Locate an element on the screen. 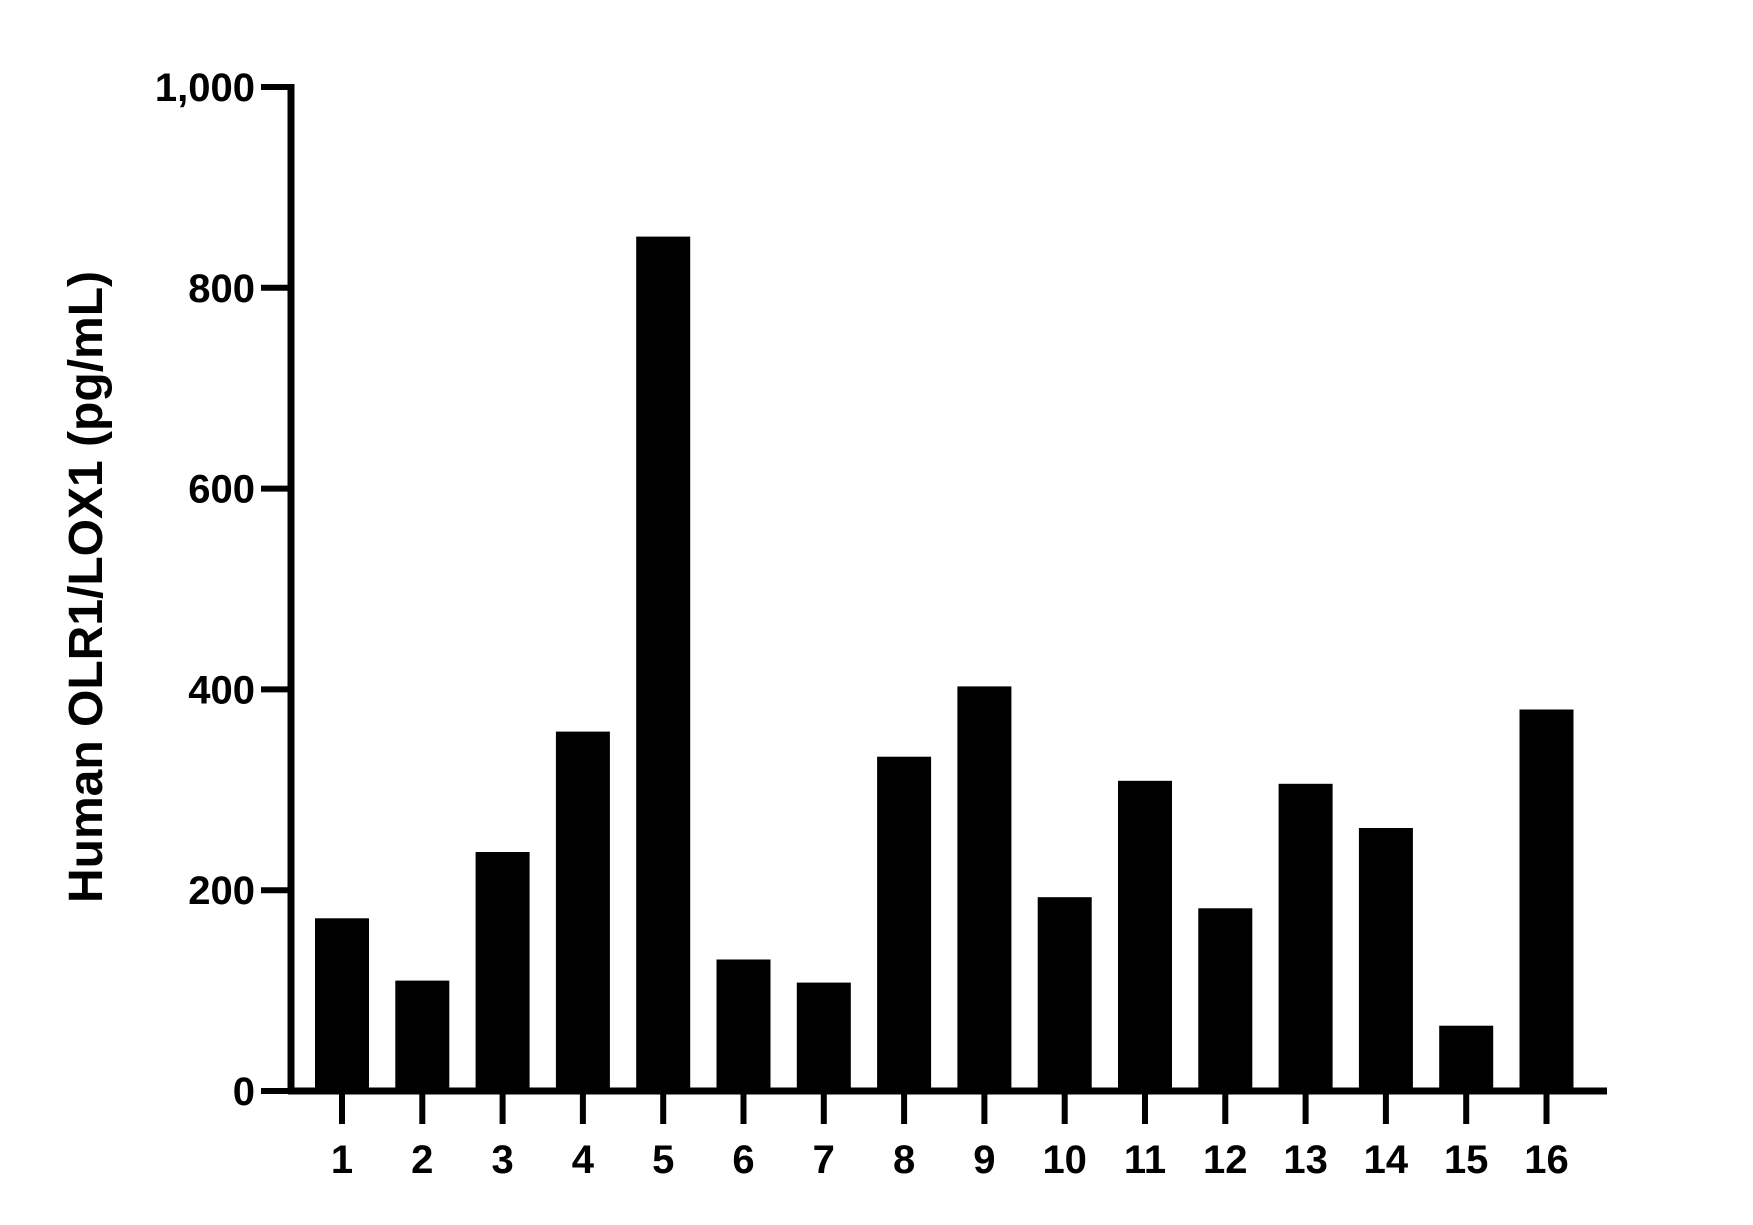  x-tick-label-16: 16 is located at coordinates (1546, 1160).